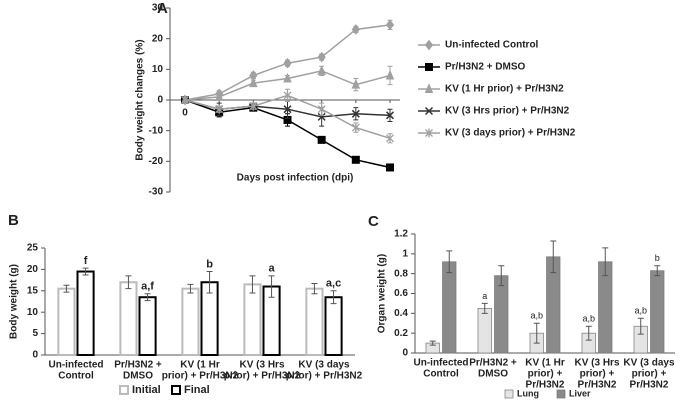  What do you see at coordinates (146, 390) in the screenshot?
I see `legend-label: Initial` at bounding box center [146, 390].